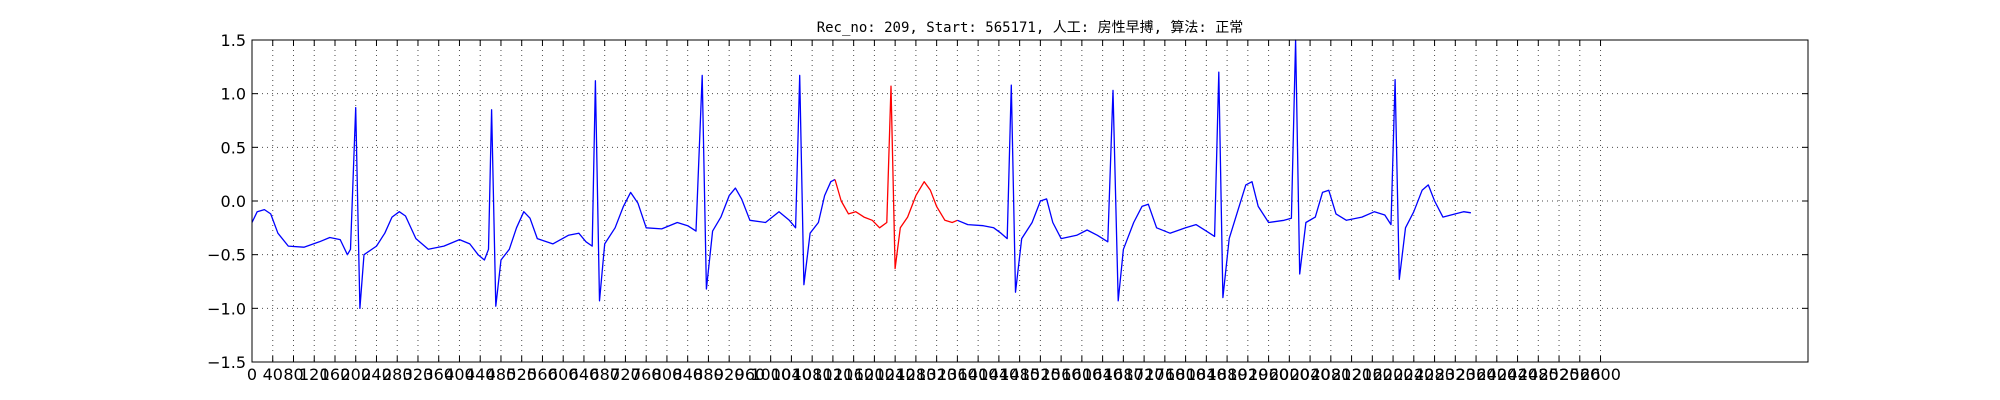 This screenshot has width=2000, height=400. I want to click on x-tick-label: 1440, so click(999, 374).